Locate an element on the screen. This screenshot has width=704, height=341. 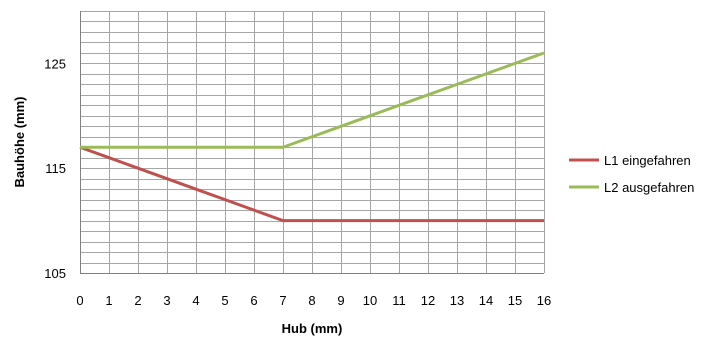
y-tick-label: 115 is located at coordinates (55, 168).